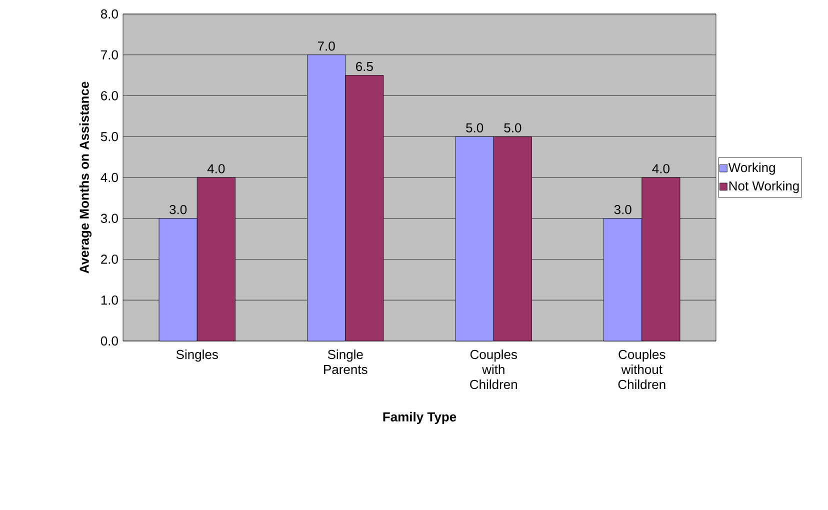  Describe the element at coordinates (109, 300) in the screenshot. I see `y-tick-label: 1.0` at that location.